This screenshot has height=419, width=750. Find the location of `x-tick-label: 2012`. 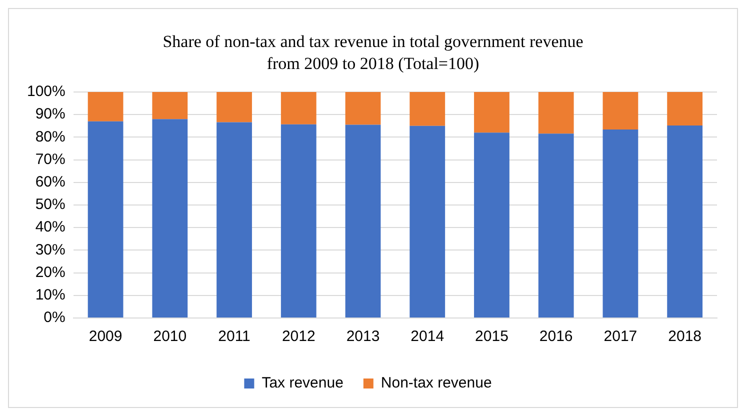

x-tick-label: 2012 is located at coordinates (299, 337).